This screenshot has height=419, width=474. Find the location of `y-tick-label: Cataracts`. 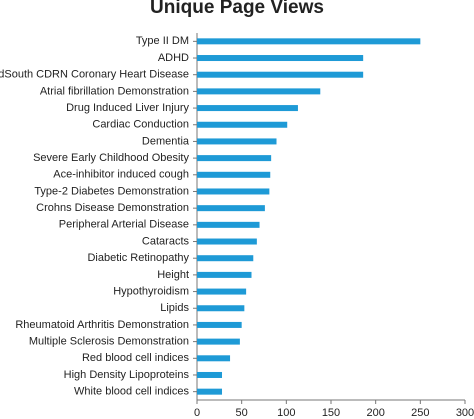

y-tick-label: Cataracts is located at coordinates (166, 241).